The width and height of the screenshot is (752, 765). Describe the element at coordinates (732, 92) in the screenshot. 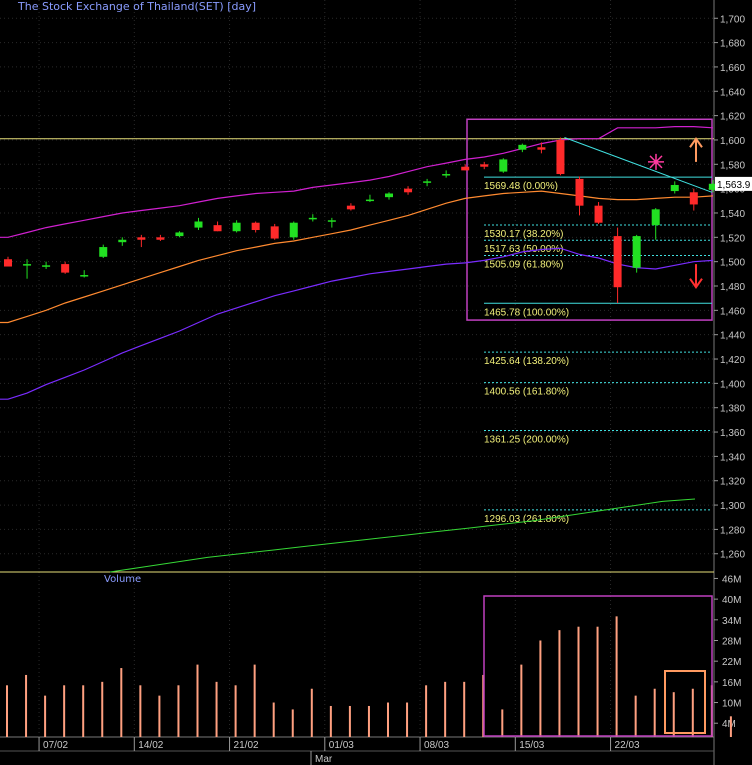

I see `y-tick-label: 1,640` at that location.